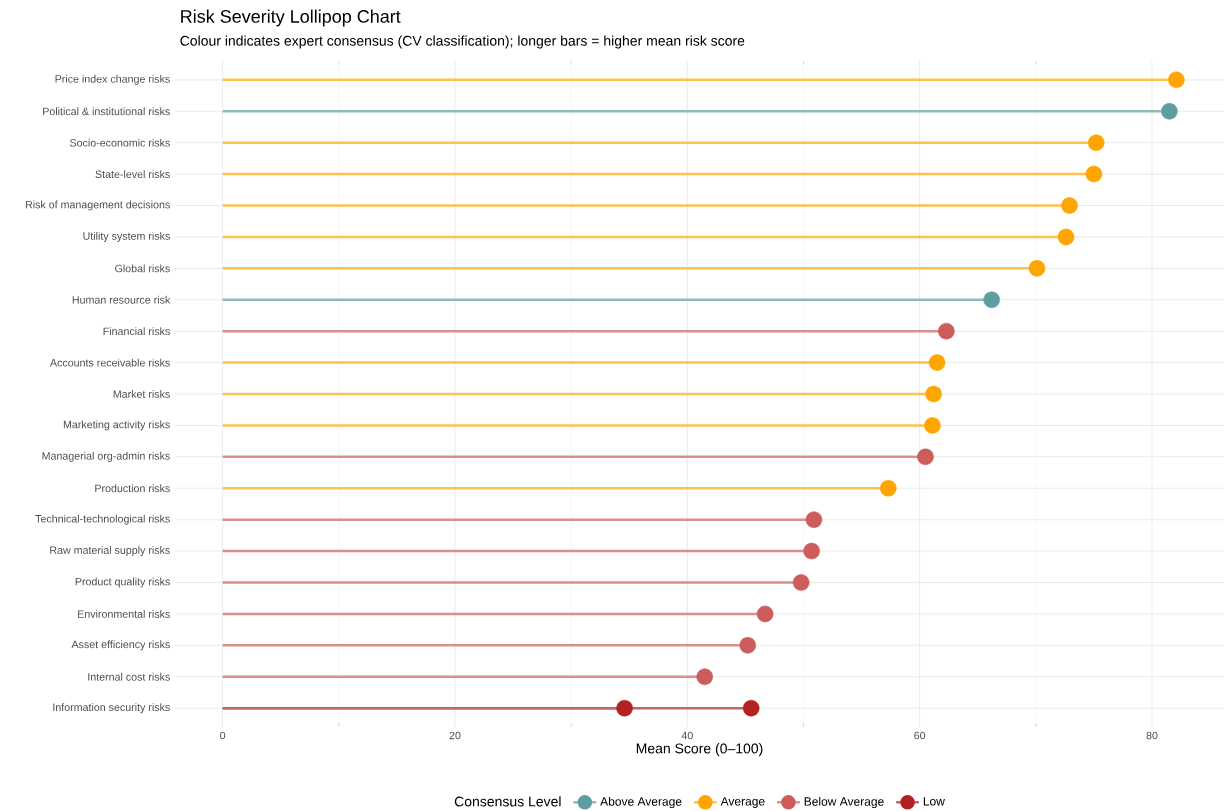 This screenshot has width=1224, height=811. I want to click on x-tick-label: 20, so click(455, 735).